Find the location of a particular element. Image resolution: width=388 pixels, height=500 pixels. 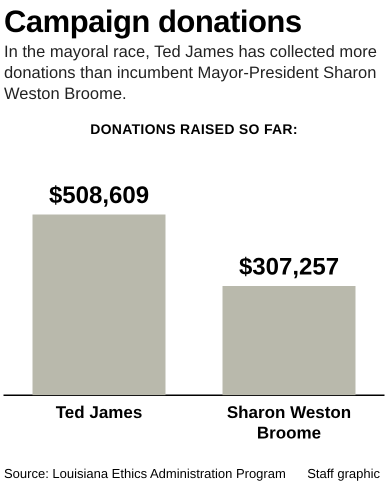

source-note: Source: Louisiana Ethics Administration Program is located at coordinates (145, 473).